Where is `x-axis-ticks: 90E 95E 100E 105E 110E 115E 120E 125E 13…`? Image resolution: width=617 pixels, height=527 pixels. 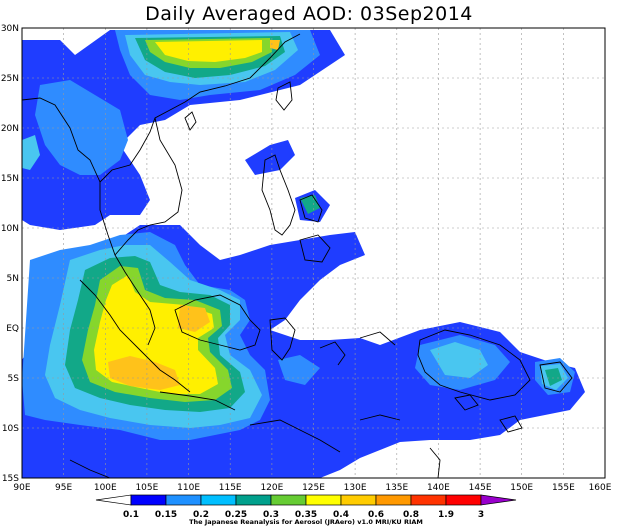 x-axis-ticks: 90E 95E 100E 105E 110E 115E 120E 125E 13… is located at coordinates (312, 488).